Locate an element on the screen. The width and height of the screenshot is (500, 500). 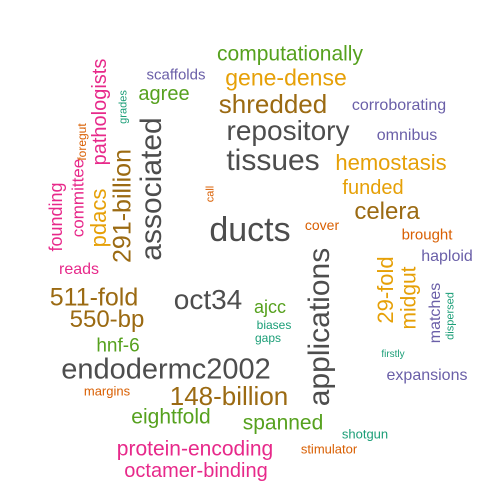
word-511-fold: 511-fold is located at coordinates (94, 297).